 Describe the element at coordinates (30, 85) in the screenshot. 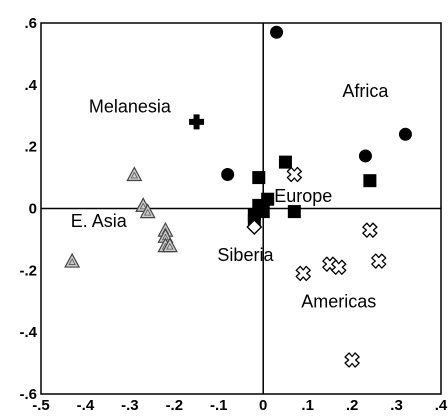

I see `y-tick-label: .4` at that location.